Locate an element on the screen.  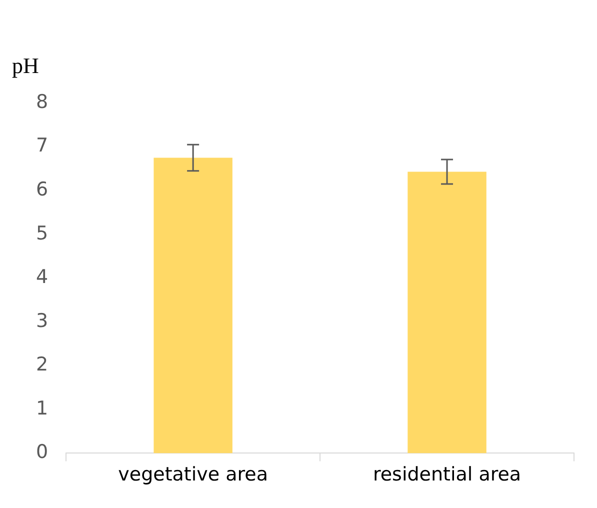
y-tick-label: 6 is located at coordinates (42, 189).